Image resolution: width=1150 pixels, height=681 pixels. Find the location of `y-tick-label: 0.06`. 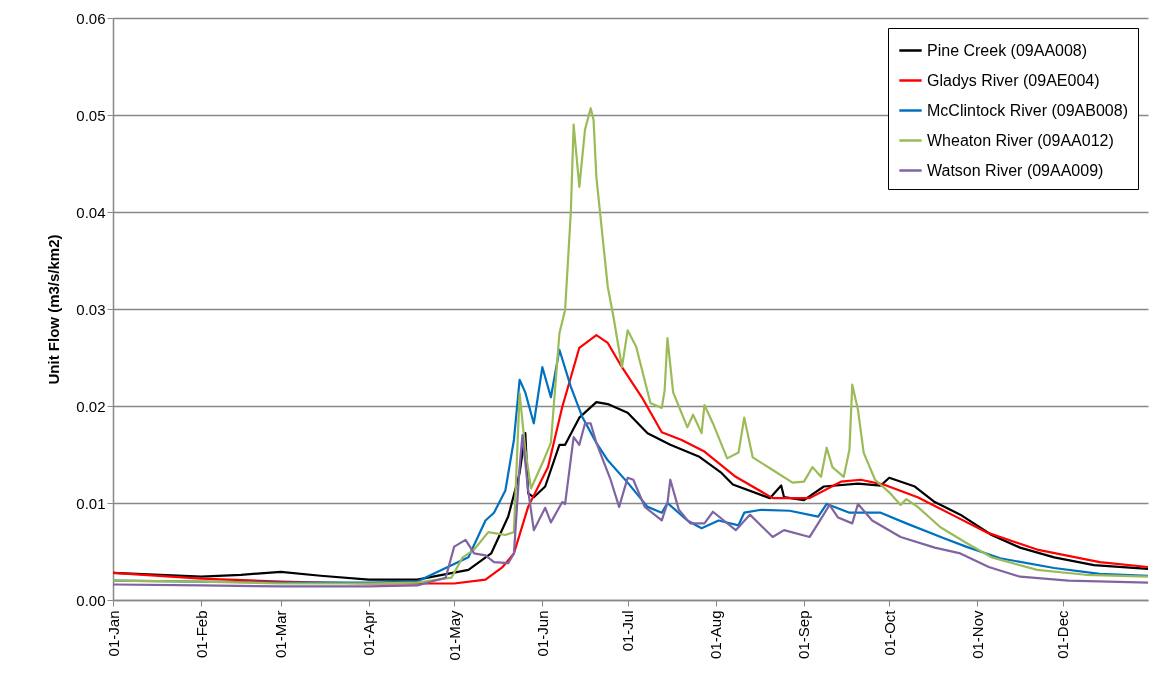

y-tick-label: 0.06 is located at coordinates (91, 18).